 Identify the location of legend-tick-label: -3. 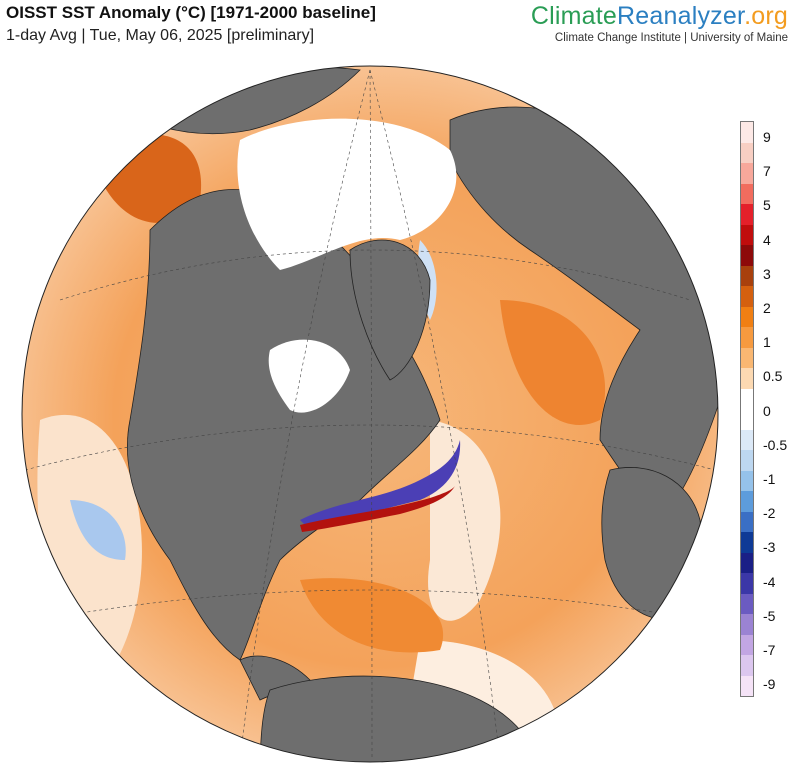
(769, 547).